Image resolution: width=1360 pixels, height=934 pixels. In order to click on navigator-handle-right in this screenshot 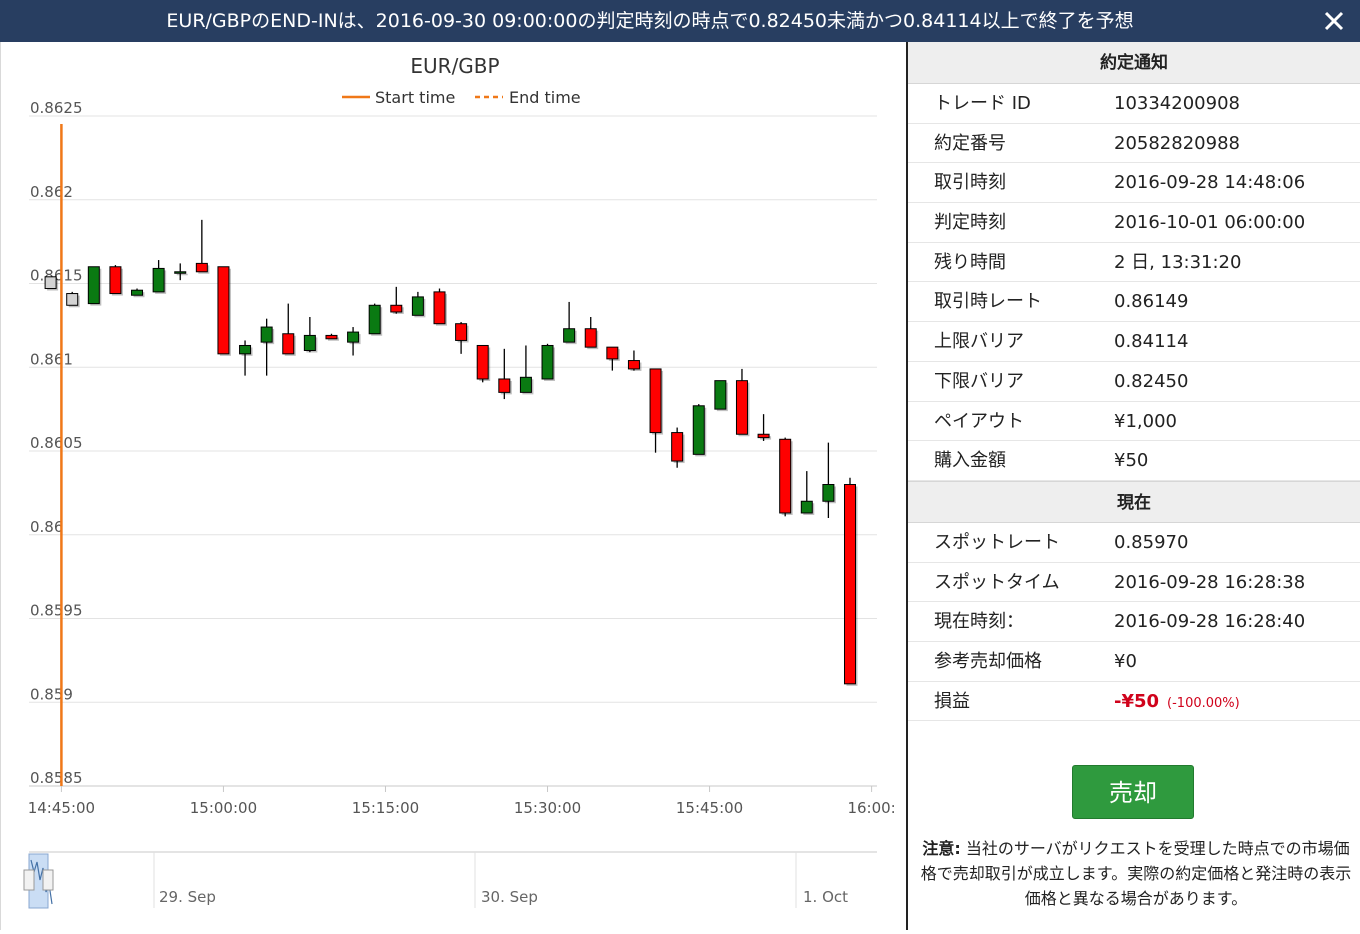, I will do `click(48, 880)`.